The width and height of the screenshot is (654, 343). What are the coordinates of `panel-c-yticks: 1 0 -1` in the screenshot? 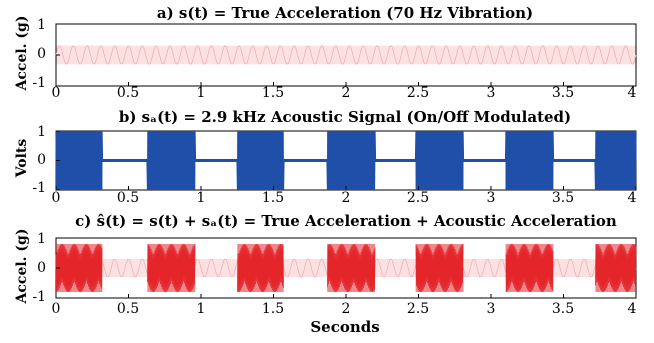 It's located at (39, 268).